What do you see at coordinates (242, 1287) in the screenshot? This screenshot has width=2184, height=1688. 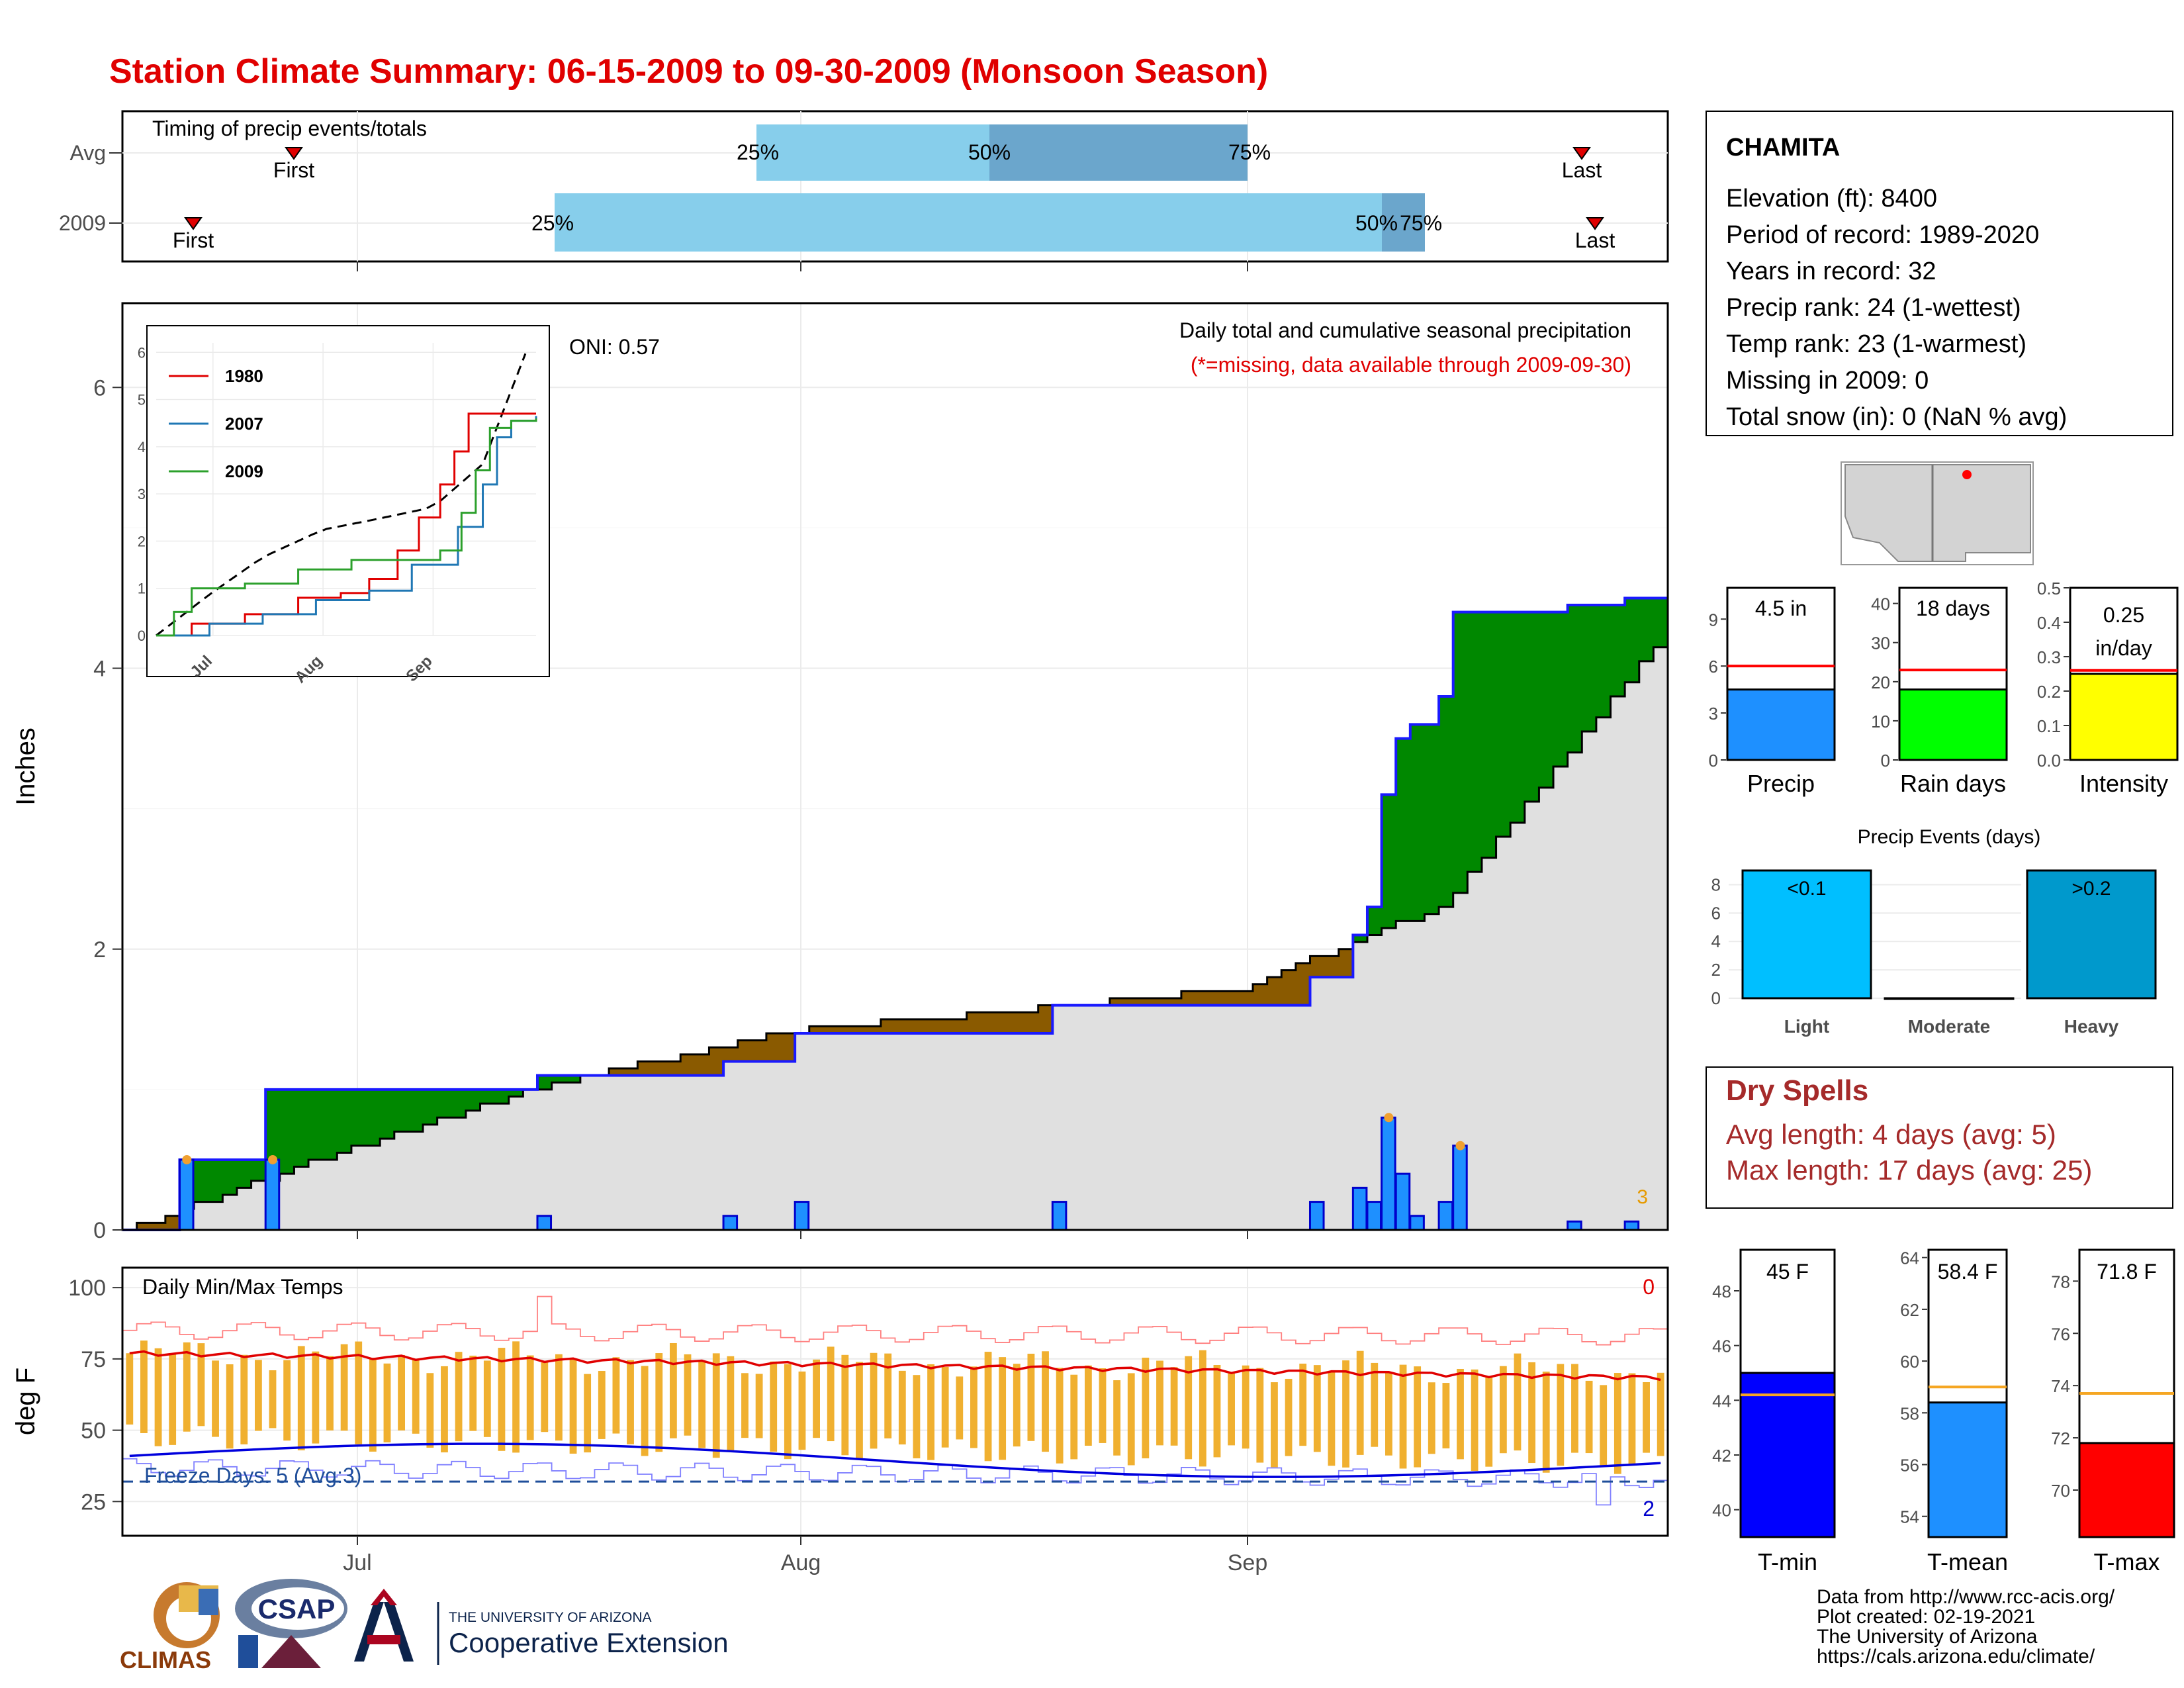 I see `temp-panel-title: Daily Min/Max Temps` at bounding box center [242, 1287].